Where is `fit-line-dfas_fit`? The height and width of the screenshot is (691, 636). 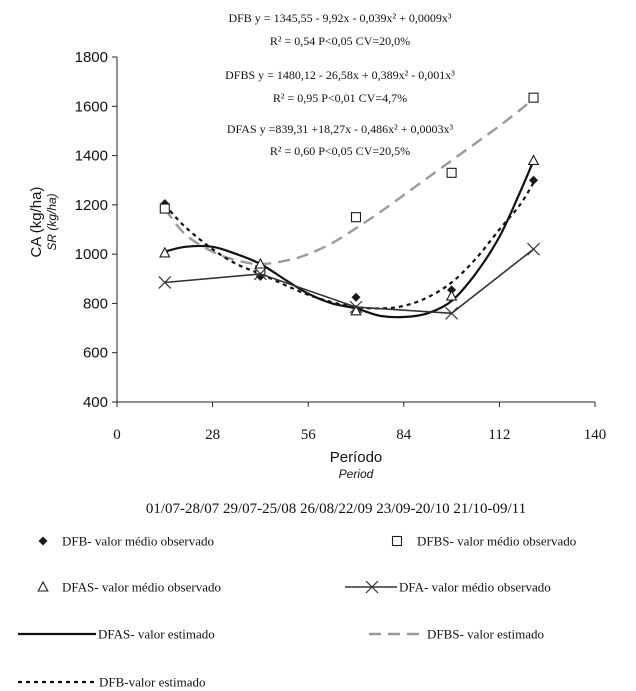
fit-line-dfas_fit is located at coordinates (349, 239).